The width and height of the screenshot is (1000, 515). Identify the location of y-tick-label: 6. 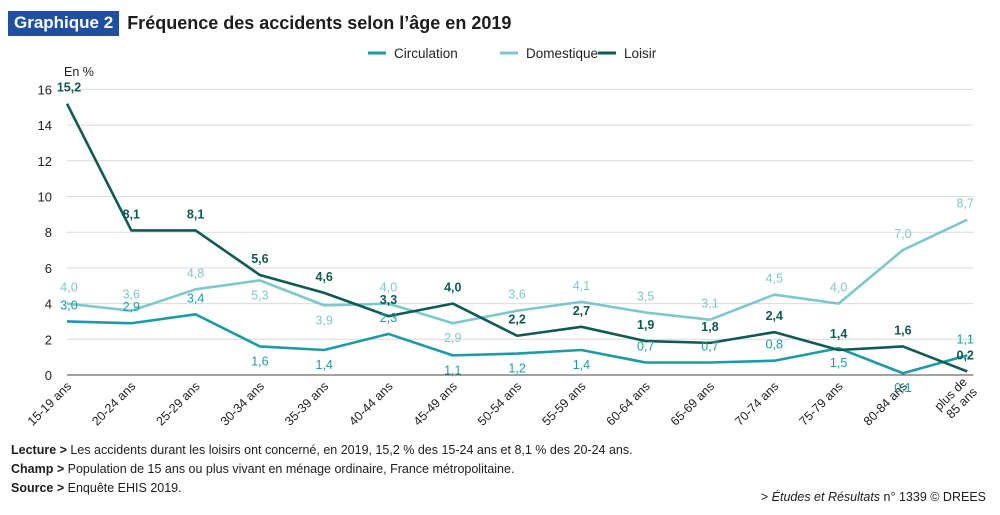
(48, 268).